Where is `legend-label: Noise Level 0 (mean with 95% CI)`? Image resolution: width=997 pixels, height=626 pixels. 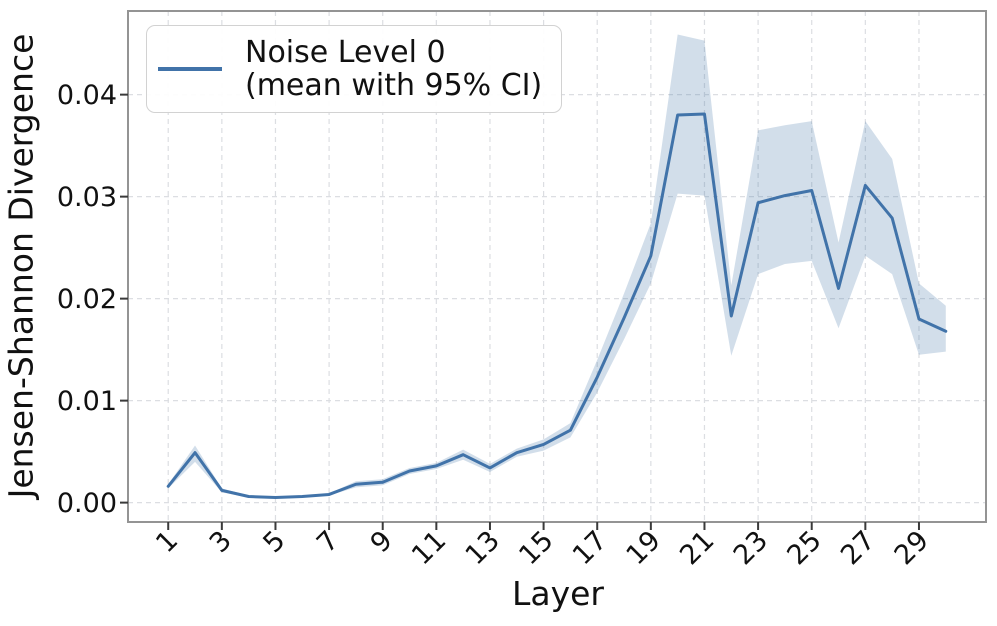 legend-label: Noise Level 0 (mean with 95% CI) is located at coordinates (393, 69).